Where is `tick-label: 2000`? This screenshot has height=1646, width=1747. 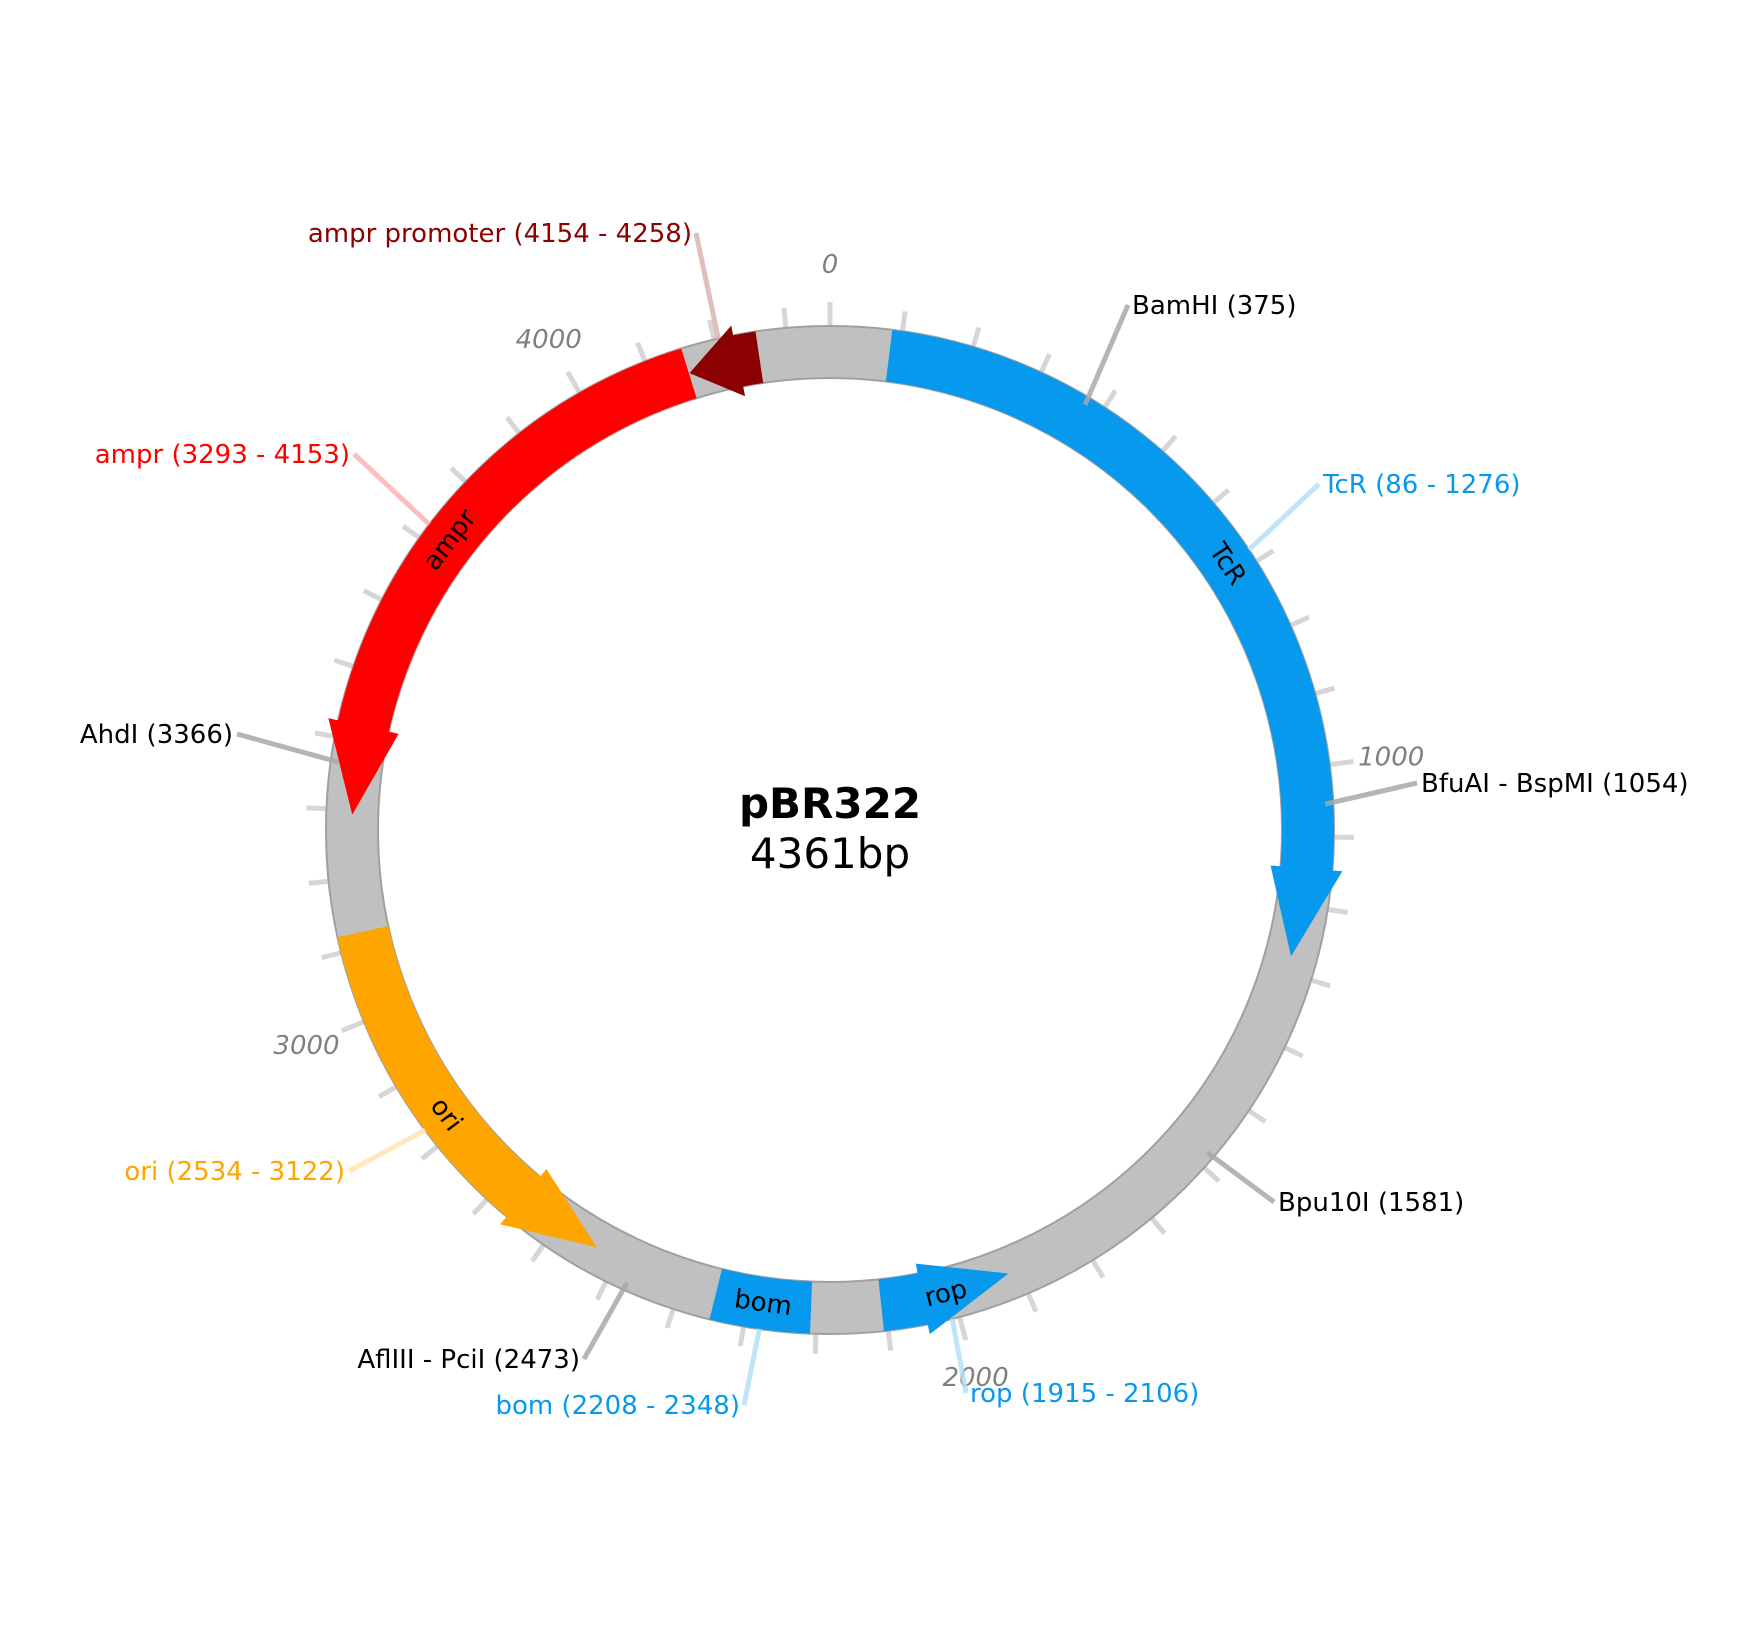 tick-label: 2000 is located at coordinates (975, 1378).